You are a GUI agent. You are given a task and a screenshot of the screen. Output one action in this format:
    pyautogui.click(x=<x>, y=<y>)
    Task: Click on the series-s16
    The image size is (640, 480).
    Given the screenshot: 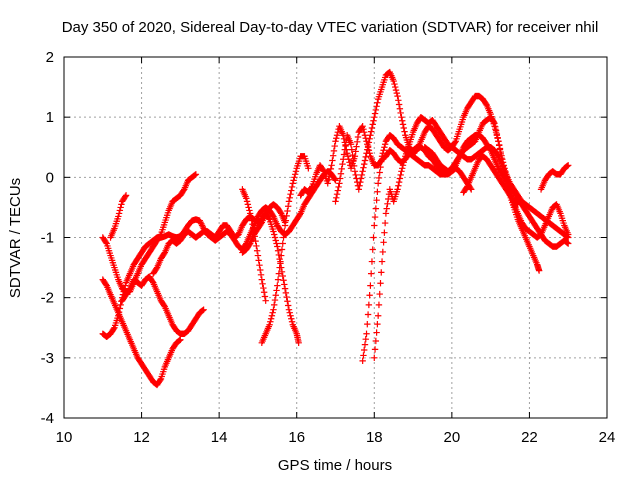 What is the action you would take?
    pyautogui.click(x=554, y=177)
    